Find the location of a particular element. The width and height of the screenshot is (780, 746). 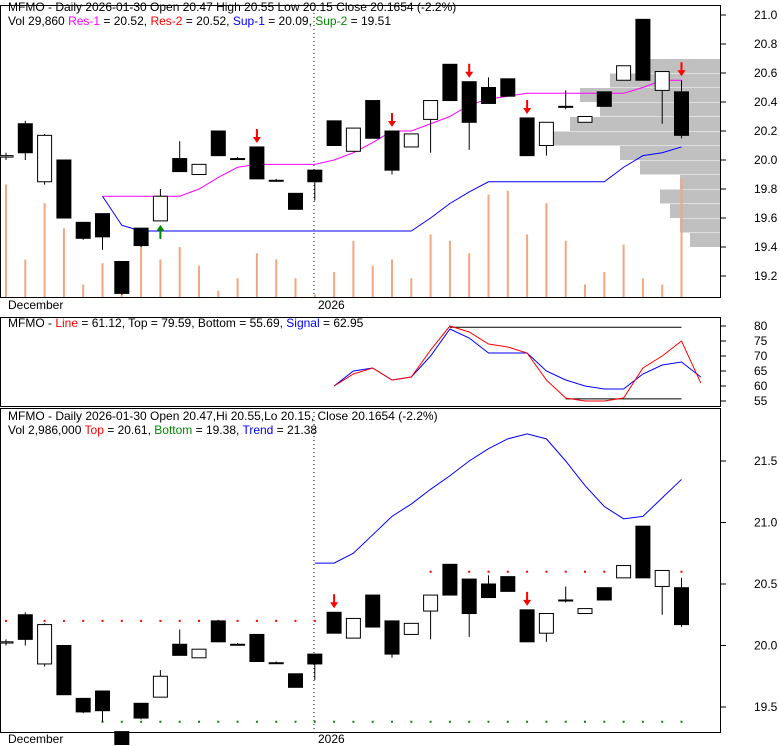

price-axis-label: 21.0 is located at coordinates (766, 15).